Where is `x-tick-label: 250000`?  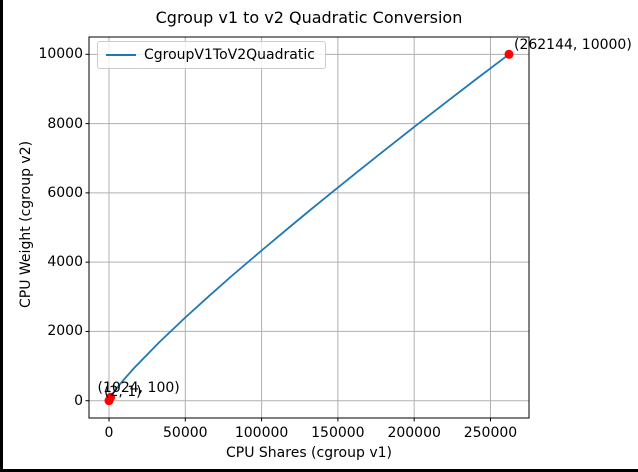 x-tick-label: 250000 is located at coordinates (490, 433).